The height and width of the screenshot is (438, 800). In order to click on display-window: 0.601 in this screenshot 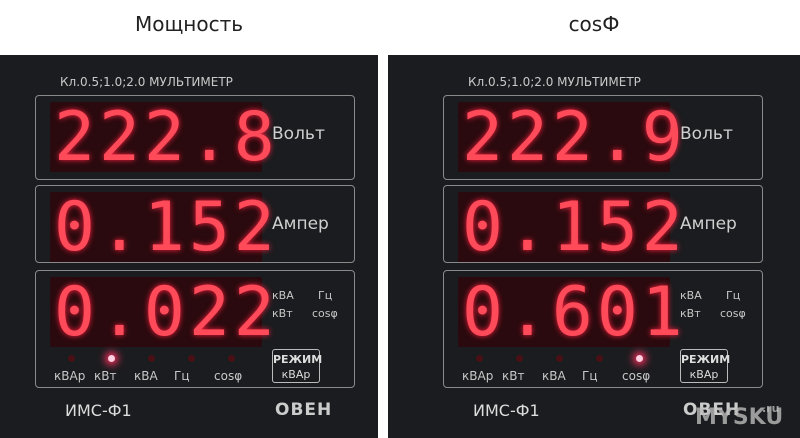, I will do `click(570, 312)`.